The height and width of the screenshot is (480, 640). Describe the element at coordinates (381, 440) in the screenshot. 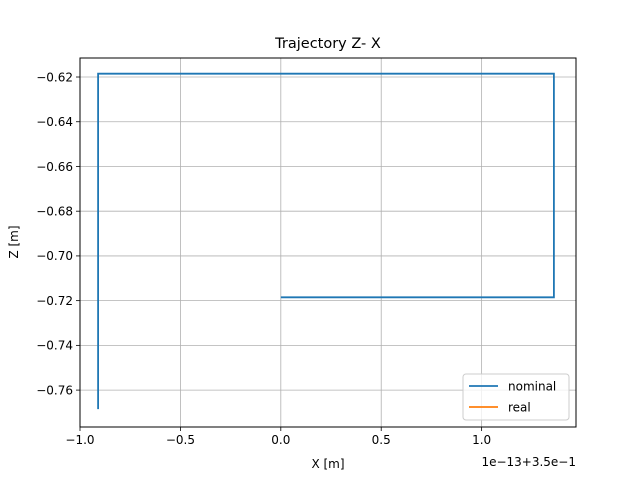

I see `x-tick-label: 0.5` at that location.